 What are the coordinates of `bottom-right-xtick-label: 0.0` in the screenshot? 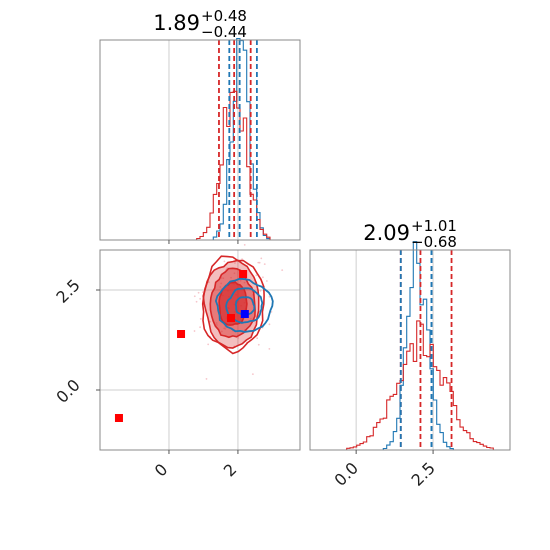 It's located at (346, 473).